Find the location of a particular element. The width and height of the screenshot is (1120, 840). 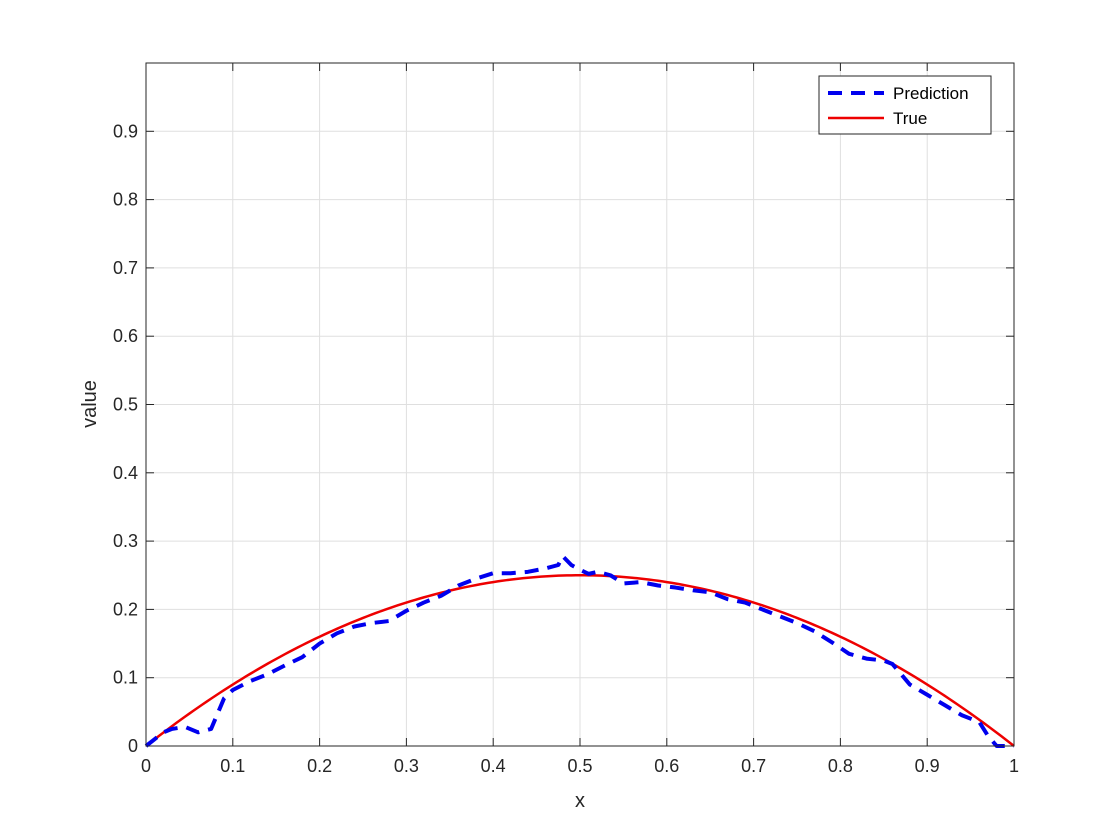

x-tick-label: 1 is located at coordinates (1014, 766).